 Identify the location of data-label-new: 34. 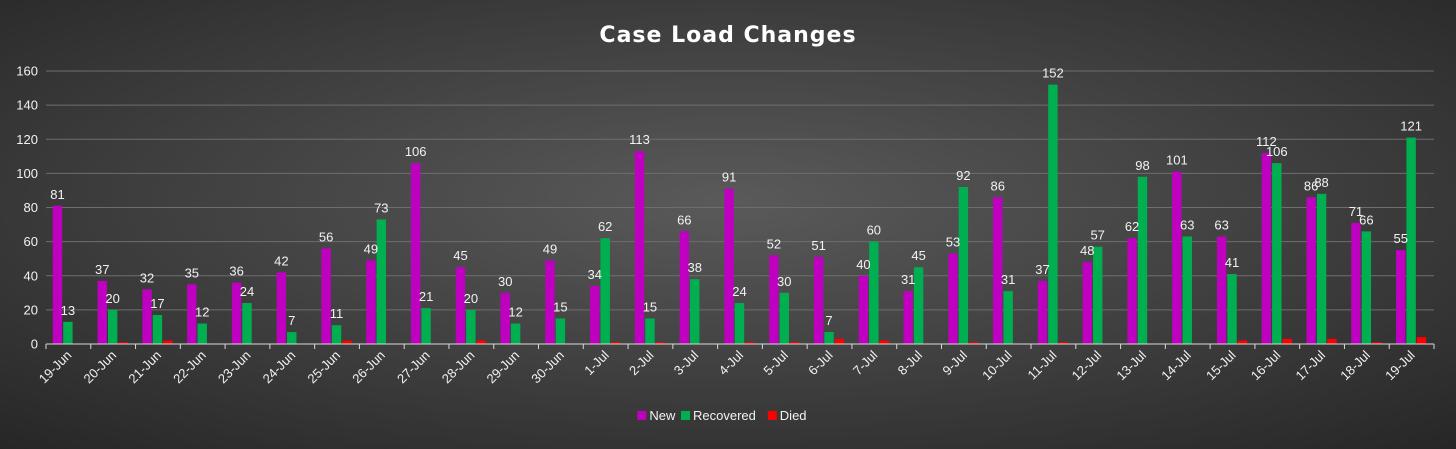
(595, 274).